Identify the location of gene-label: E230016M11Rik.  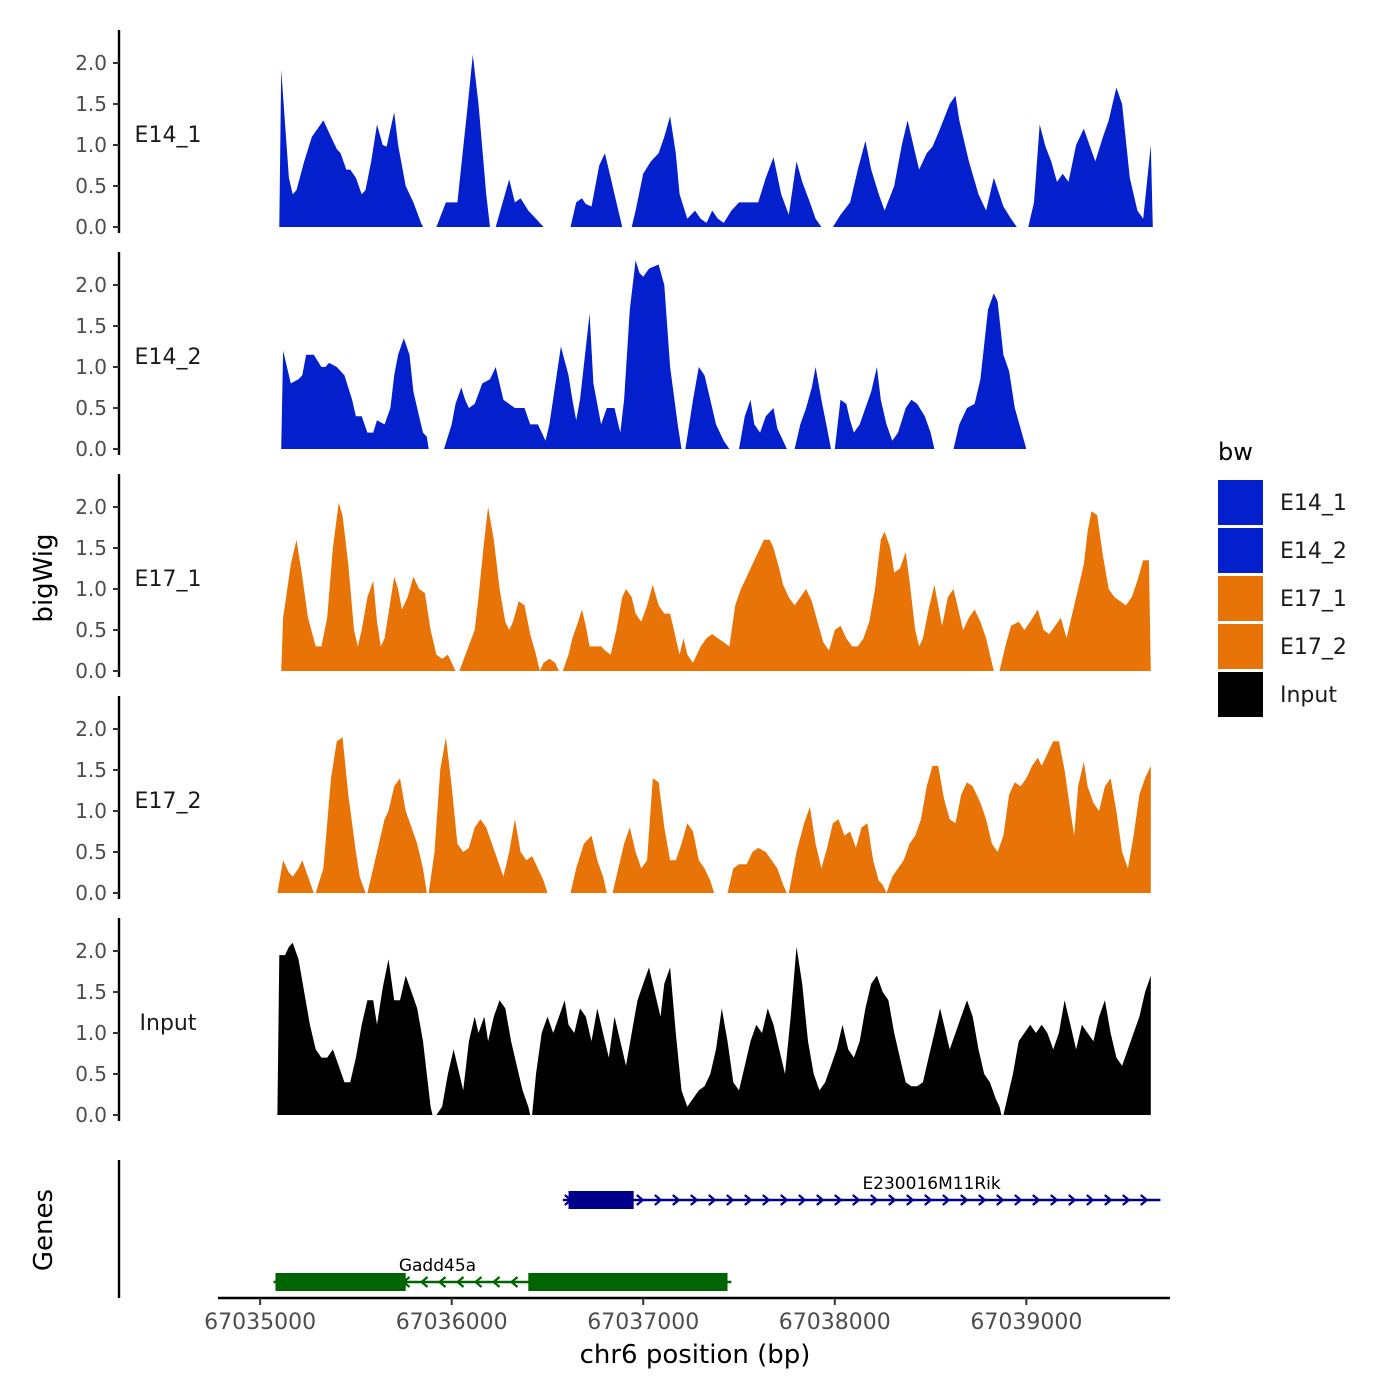
(931, 1184).